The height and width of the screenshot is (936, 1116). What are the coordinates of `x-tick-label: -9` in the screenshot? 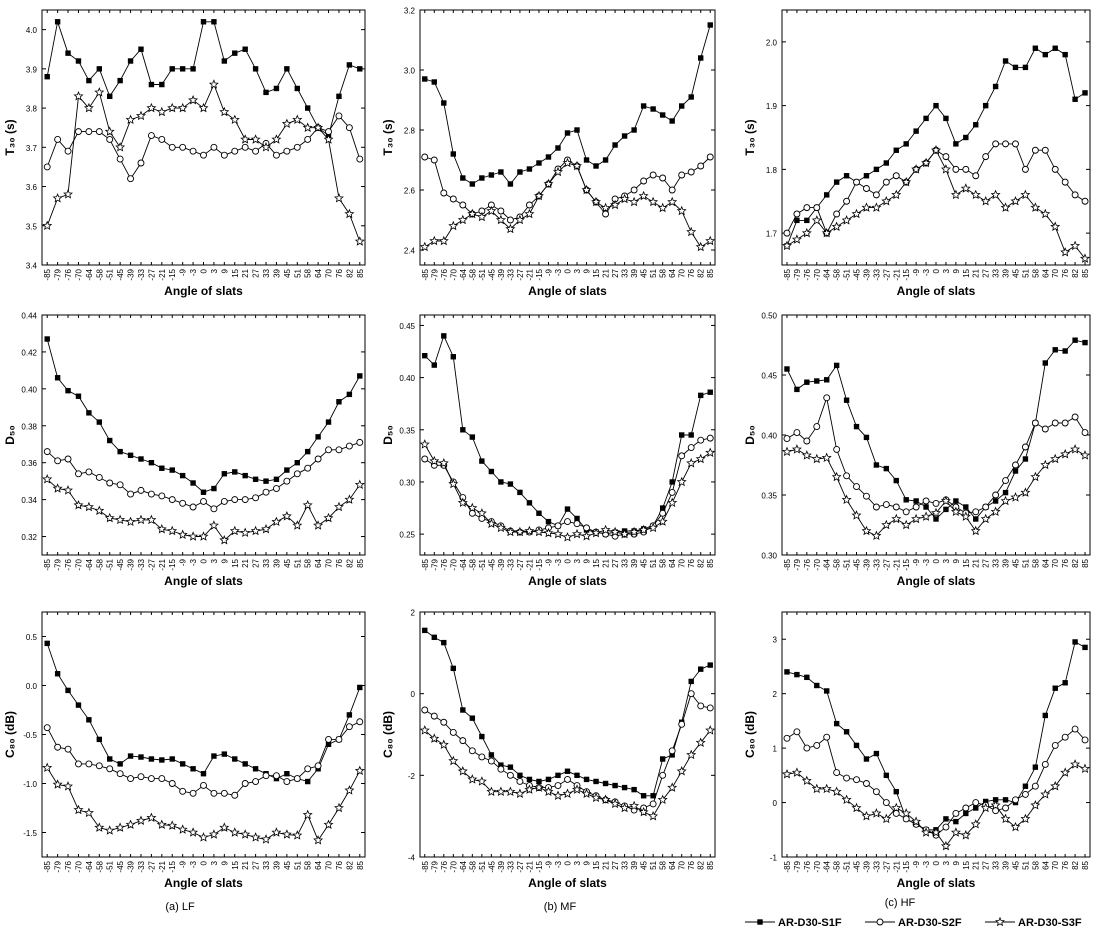 It's located at (548, 864).